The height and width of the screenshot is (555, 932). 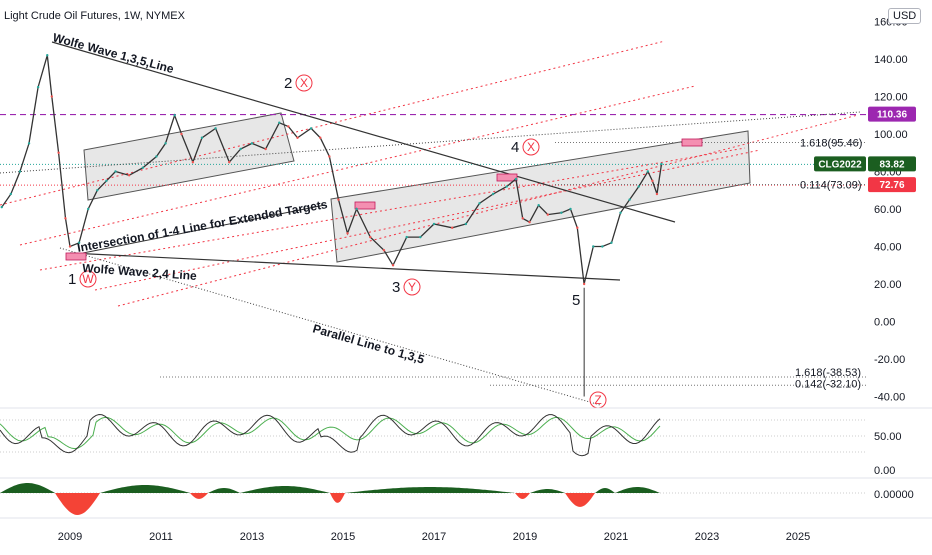 I want to click on x-tick-label: 2023, so click(x=707, y=537).